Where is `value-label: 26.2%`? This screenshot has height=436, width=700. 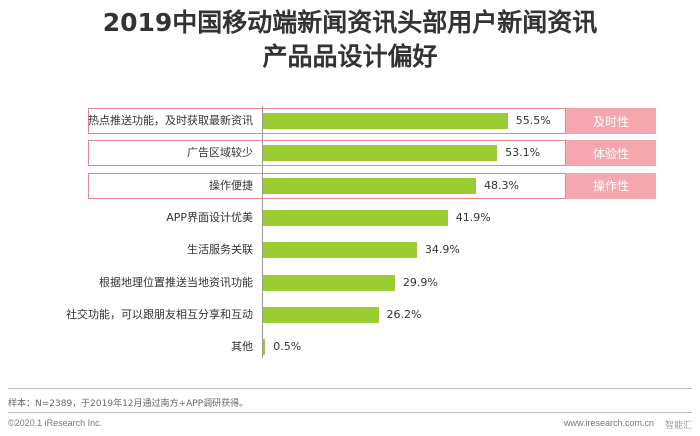
value-label: 26.2% is located at coordinates (404, 314).